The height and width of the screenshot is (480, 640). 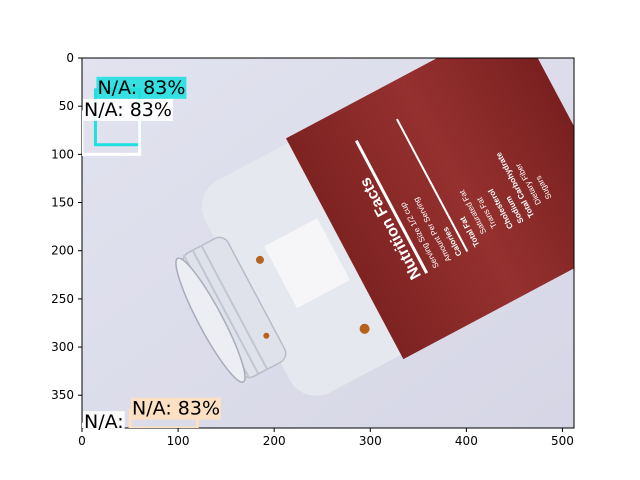 I want to click on x-tick-label: 200, so click(x=274, y=441).